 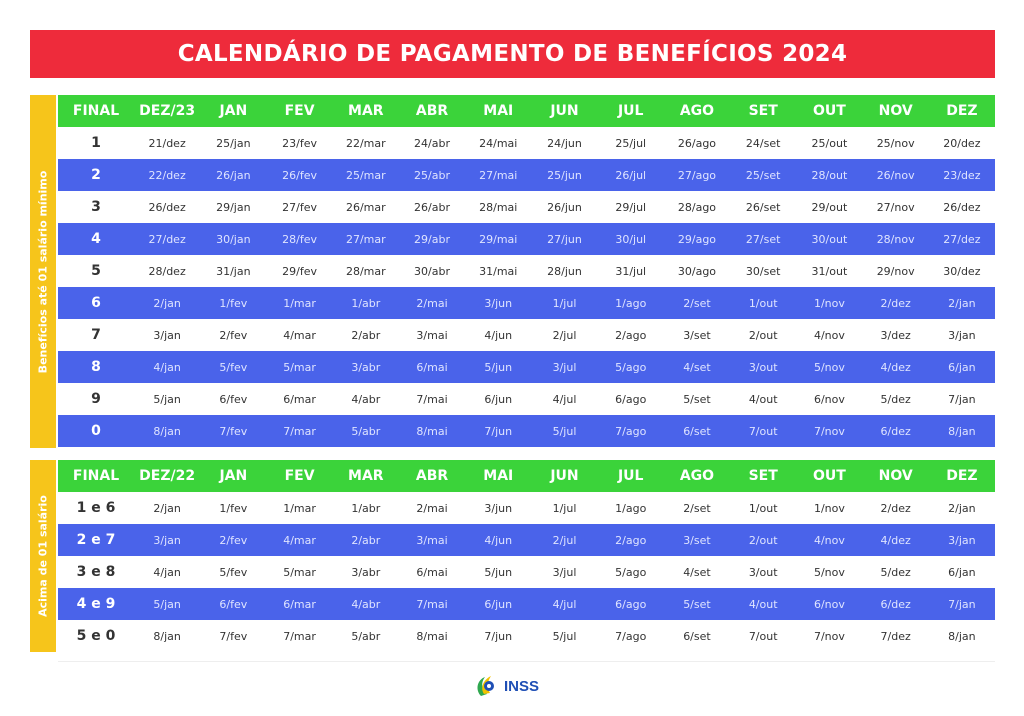 I want to click on side-label-band: Benefícios até 01 salário mínimo, so click(x=43, y=271).